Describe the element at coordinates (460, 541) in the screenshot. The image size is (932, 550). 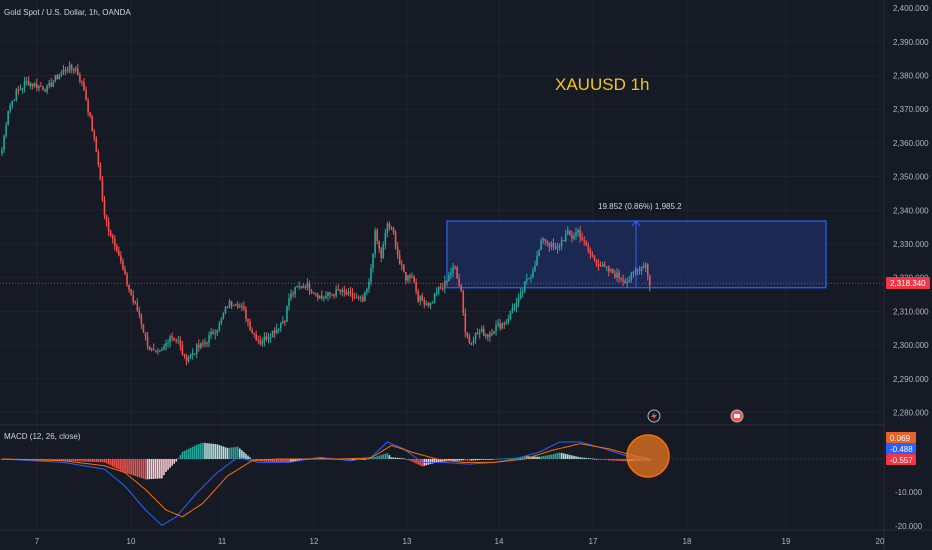
I see `time-axis: 7 10 11 12 13 14 17 18 19 20` at that location.